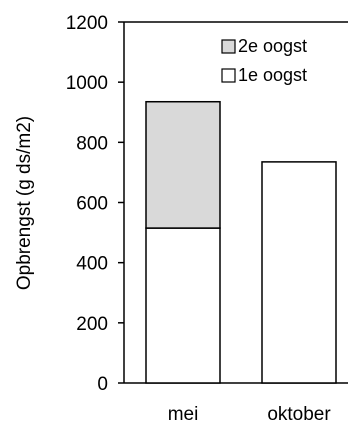 Image resolution: width=348 pixels, height=426 pixels. What do you see at coordinates (183, 414) in the screenshot?
I see `x-tick-label-mei: mei` at bounding box center [183, 414].